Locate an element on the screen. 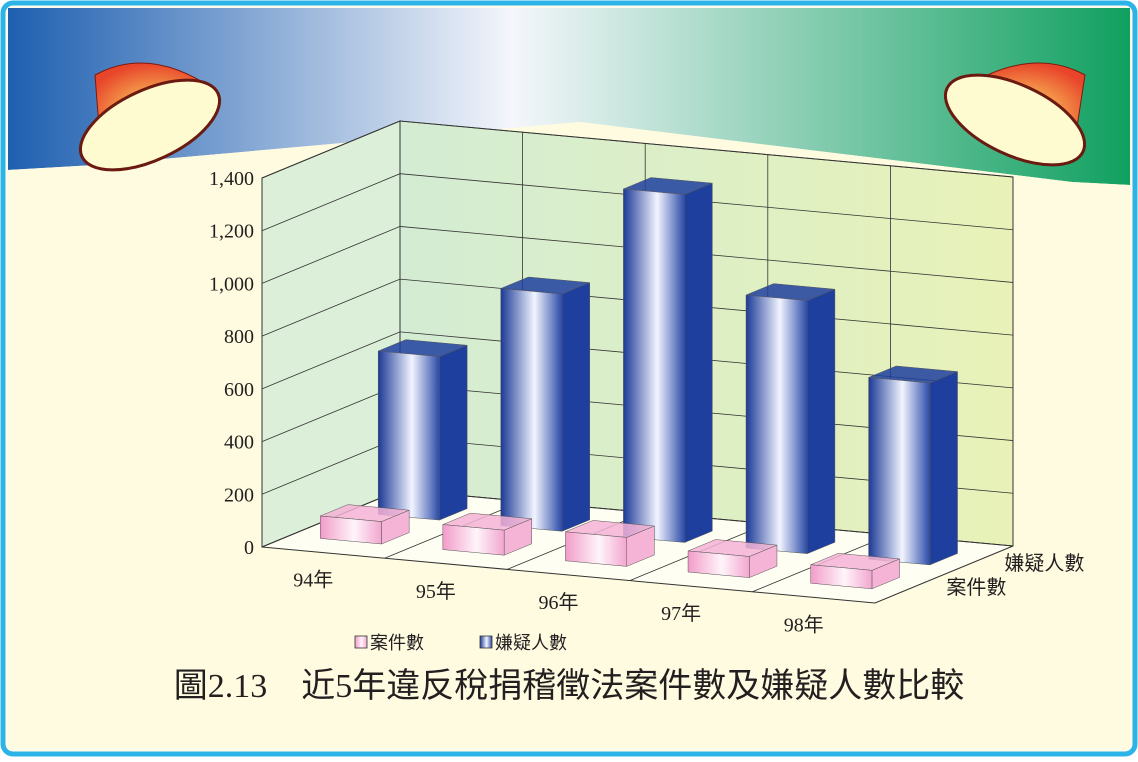 The image size is (1138, 762). x-tick-label: 98年 is located at coordinates (804, 624).